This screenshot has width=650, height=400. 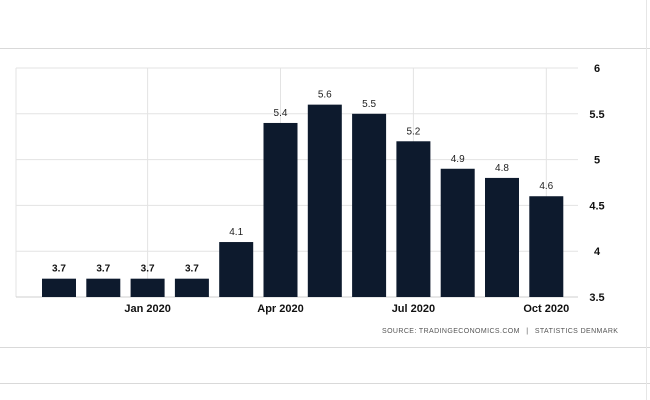 I want to click on value-label-0: 3.7, so click(x=59, y=269).